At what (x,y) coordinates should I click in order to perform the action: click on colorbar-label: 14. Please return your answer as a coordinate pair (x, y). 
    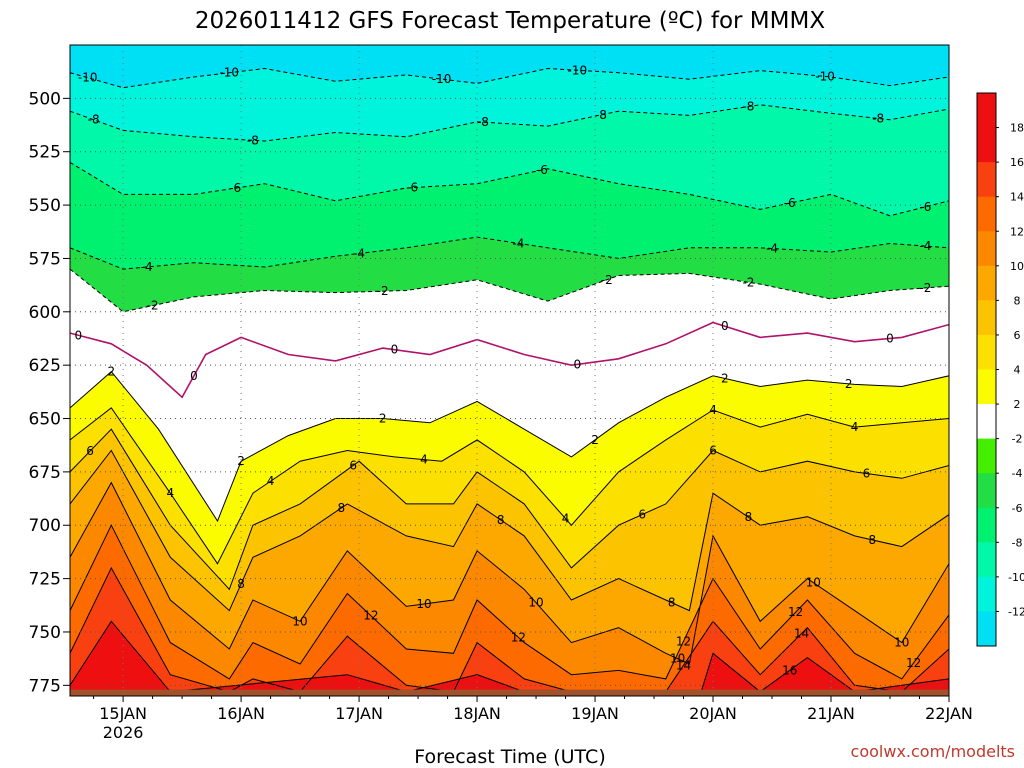
    Looking at the image, I should click on (1017, 197).